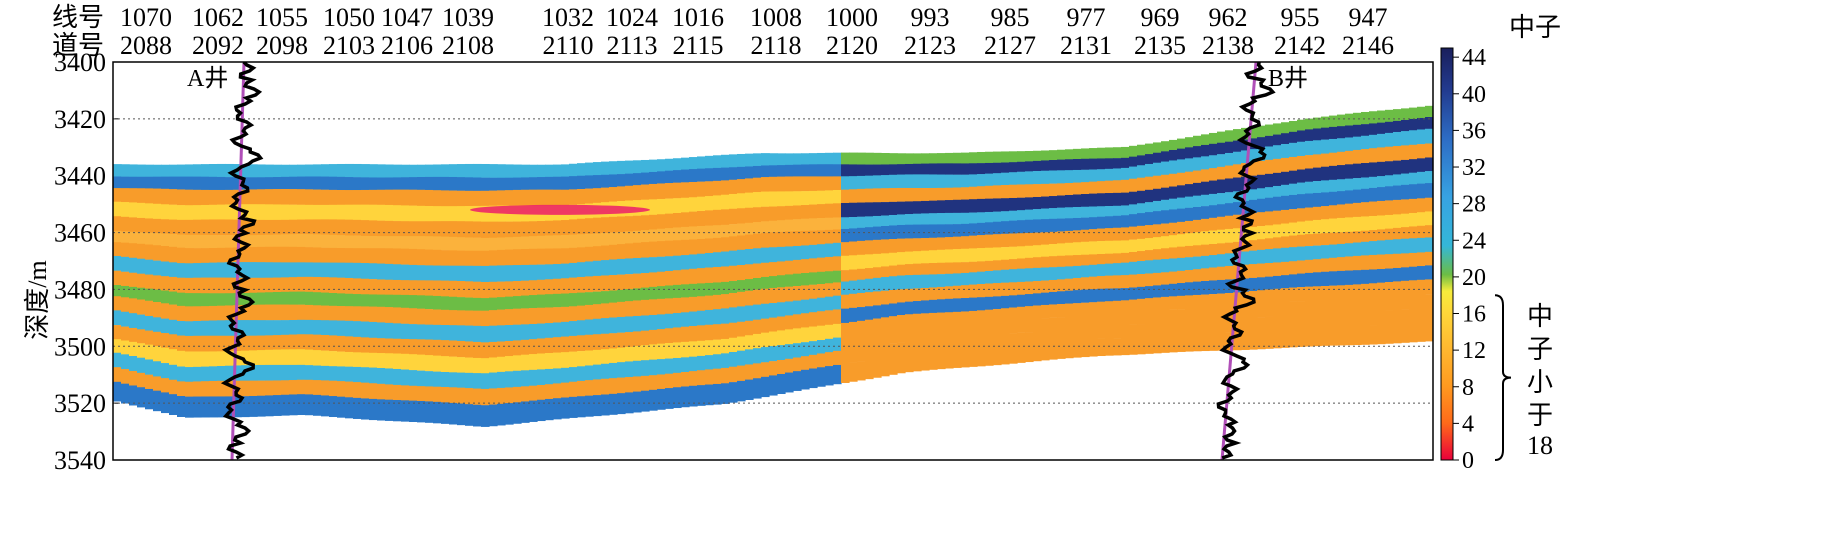 The width and height of the screenshot is (1848, 560). What do you see at coordinates (1160, 17) in the screenshot?
I see `line-number-label: 969` at bounding box center [1160, 17].